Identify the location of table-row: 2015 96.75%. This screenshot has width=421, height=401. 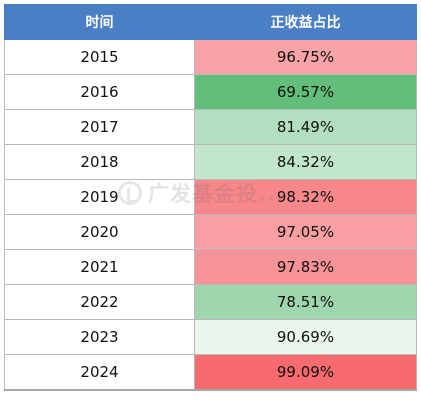
(210, 57).